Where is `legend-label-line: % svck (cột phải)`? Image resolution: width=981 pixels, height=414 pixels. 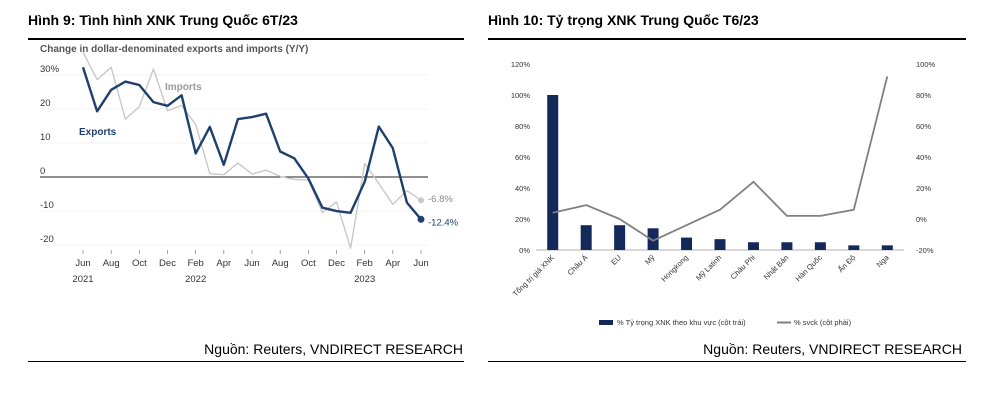
legend-label-line: % svck (cột phải) is located at coordinates (823, 322).